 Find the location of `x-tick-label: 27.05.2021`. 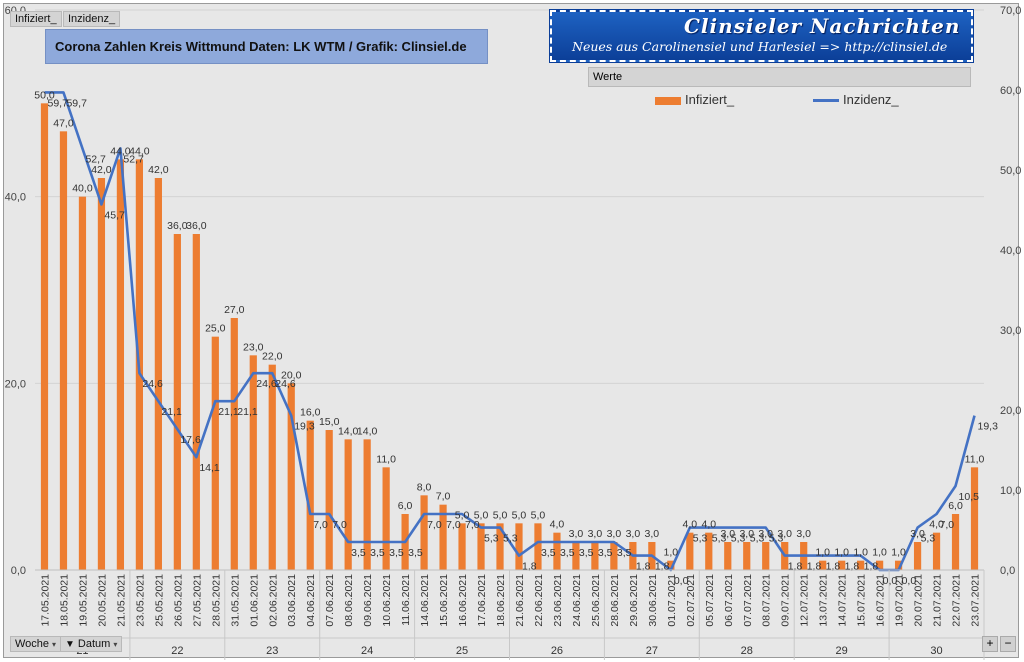

x-tick-label: 27.05.2021 is located at coordinates (197, 600).